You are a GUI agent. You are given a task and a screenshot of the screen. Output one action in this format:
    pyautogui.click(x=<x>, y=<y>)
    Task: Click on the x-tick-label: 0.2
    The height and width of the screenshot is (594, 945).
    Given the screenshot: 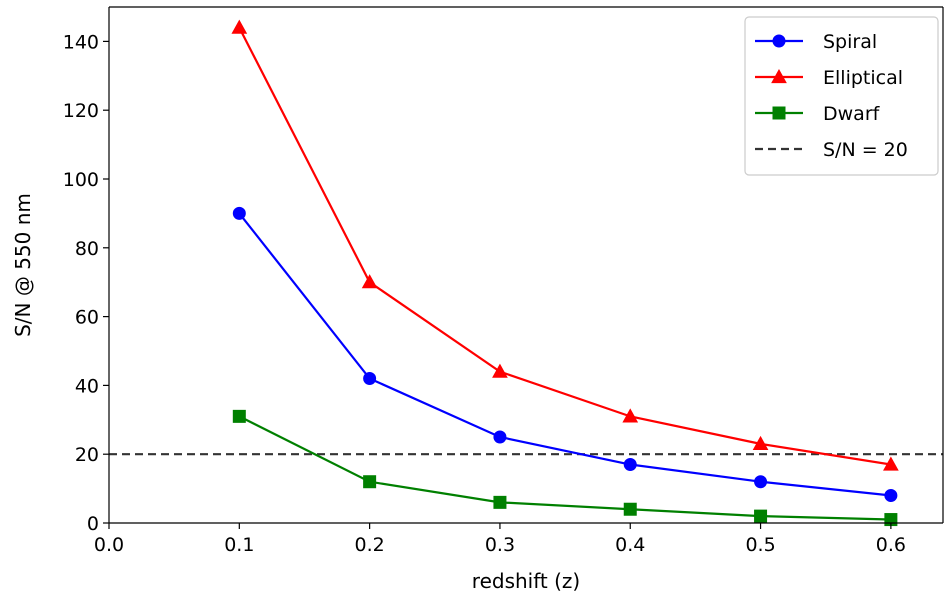 What is the action you would take?
    pyautogui.click(x=370, y=545)
    